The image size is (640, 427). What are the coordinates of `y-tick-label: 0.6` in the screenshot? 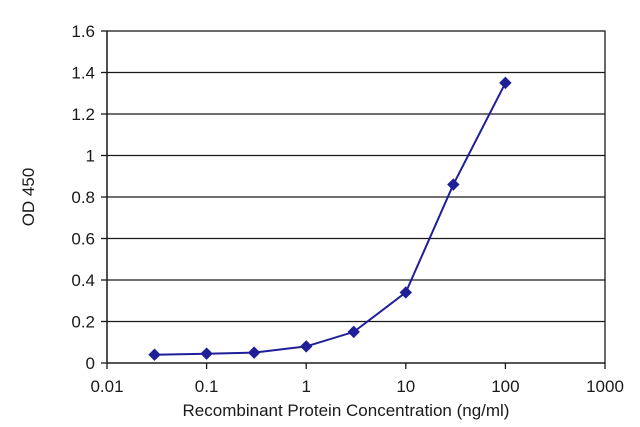 It's located at (83, 239).